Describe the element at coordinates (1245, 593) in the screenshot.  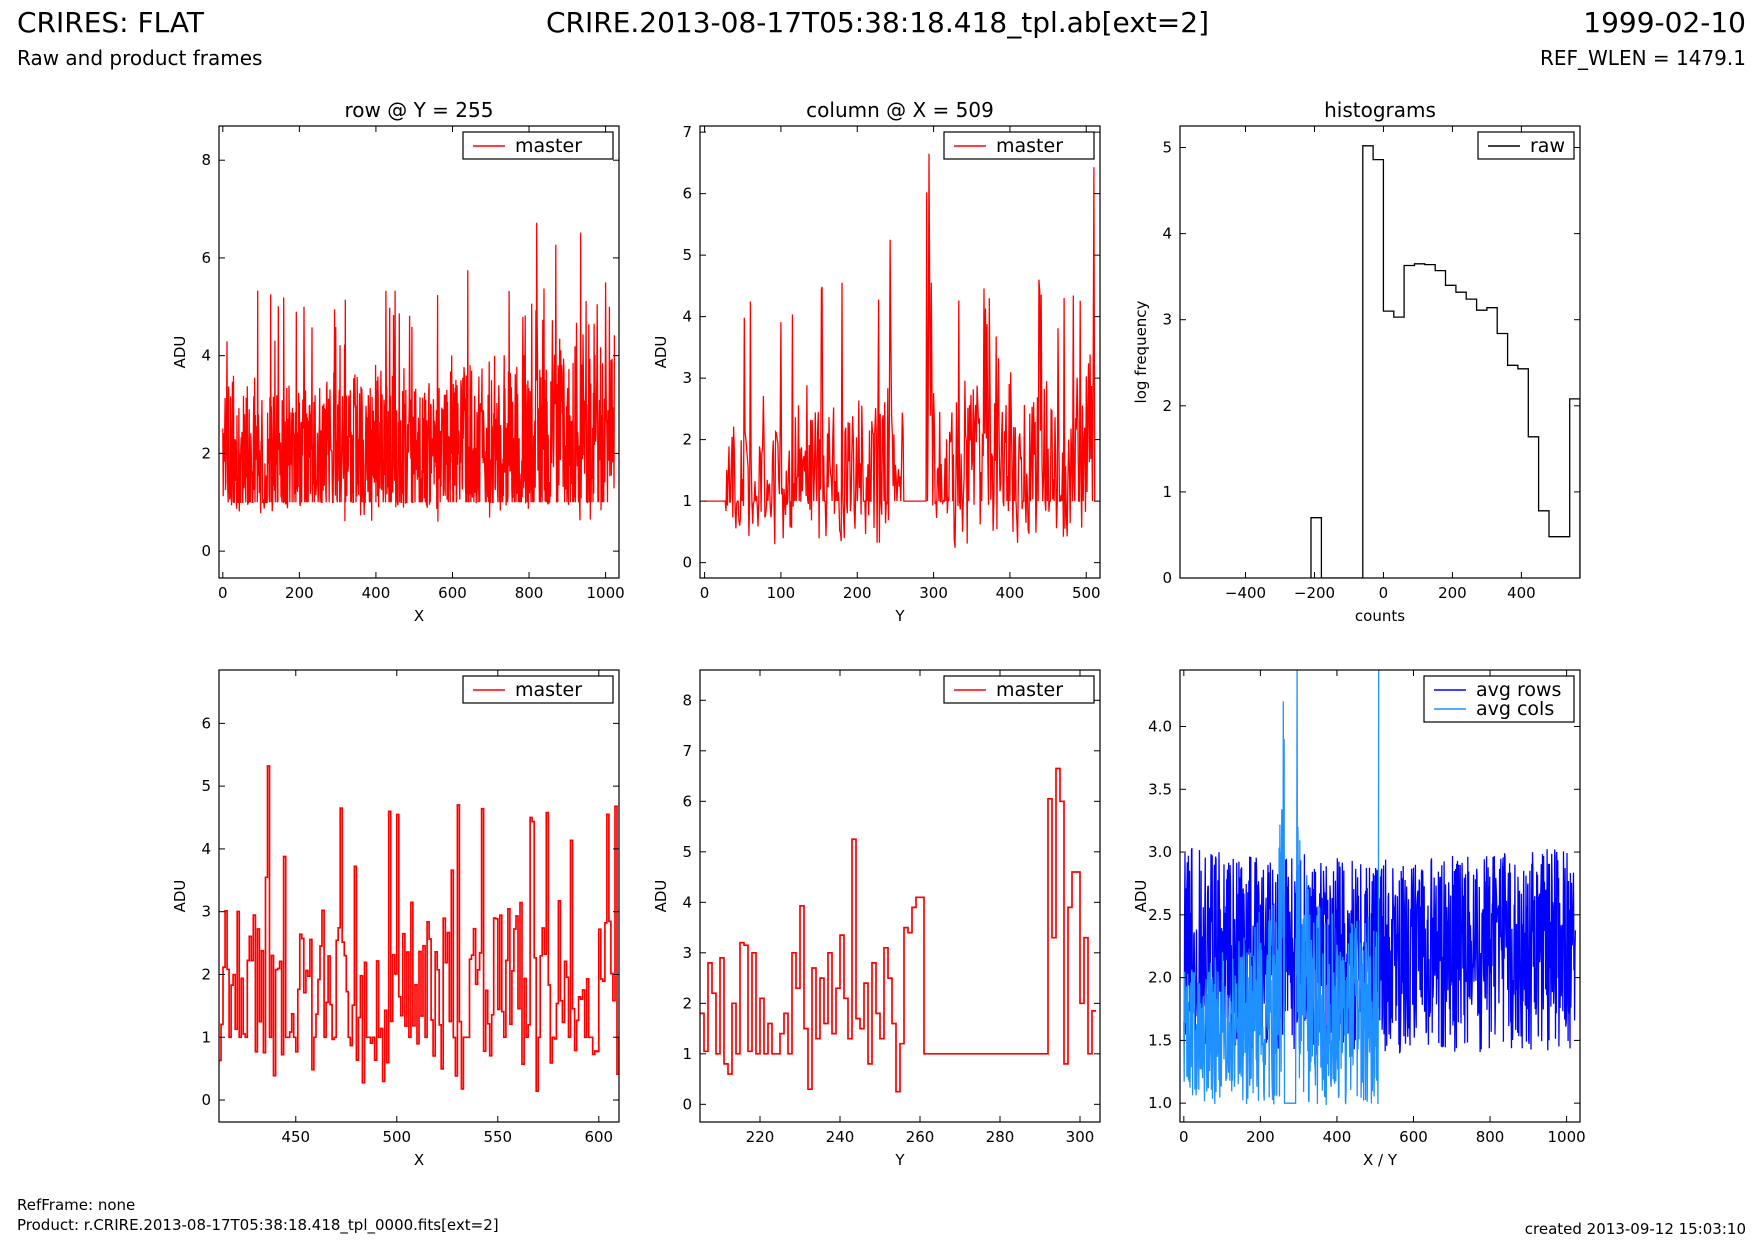
I see `x-tick-label: −400` at that location.